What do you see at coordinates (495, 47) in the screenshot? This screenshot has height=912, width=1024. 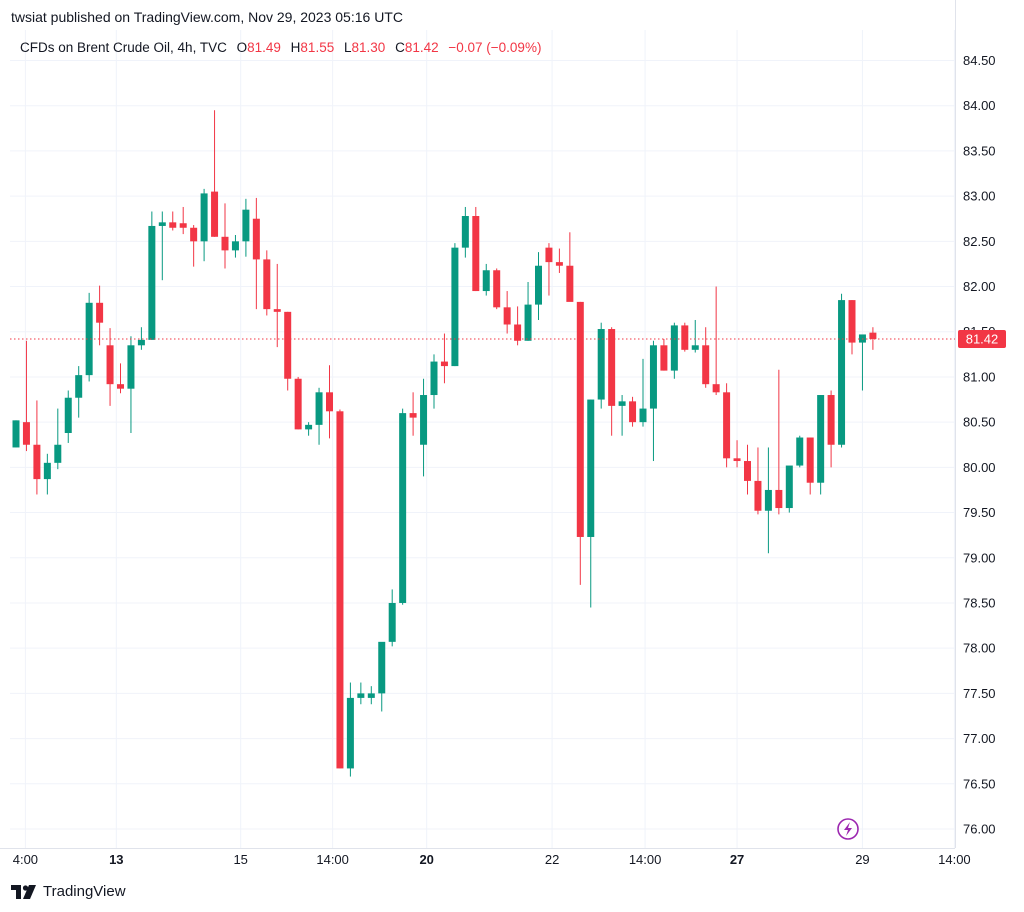 I see `change-value: −0.07 (−0.09%)` at bounding box center [495, 47].